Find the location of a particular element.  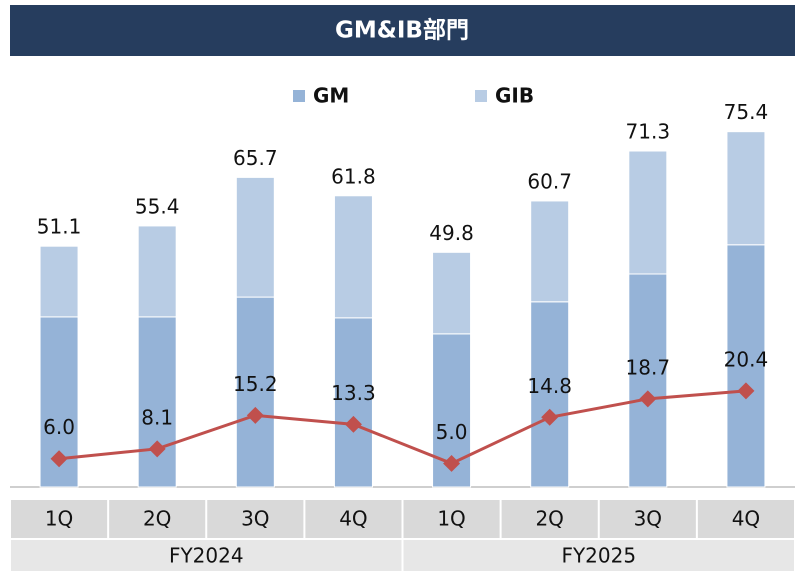

total-label: 75.4 is located at coordinates (746, 112).